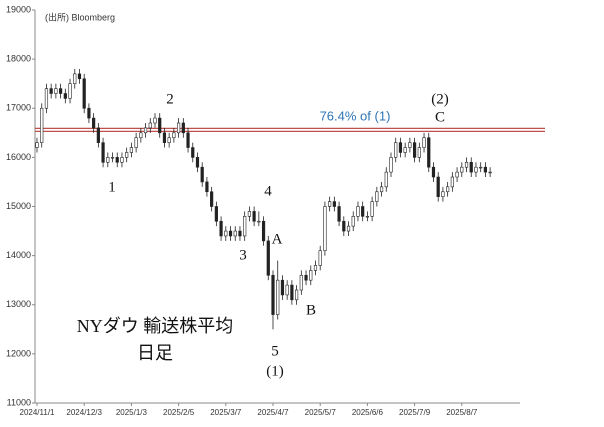  Describe the element at coordinates (440, 117) in the screenshot. I see `wave-label: C` at that location.